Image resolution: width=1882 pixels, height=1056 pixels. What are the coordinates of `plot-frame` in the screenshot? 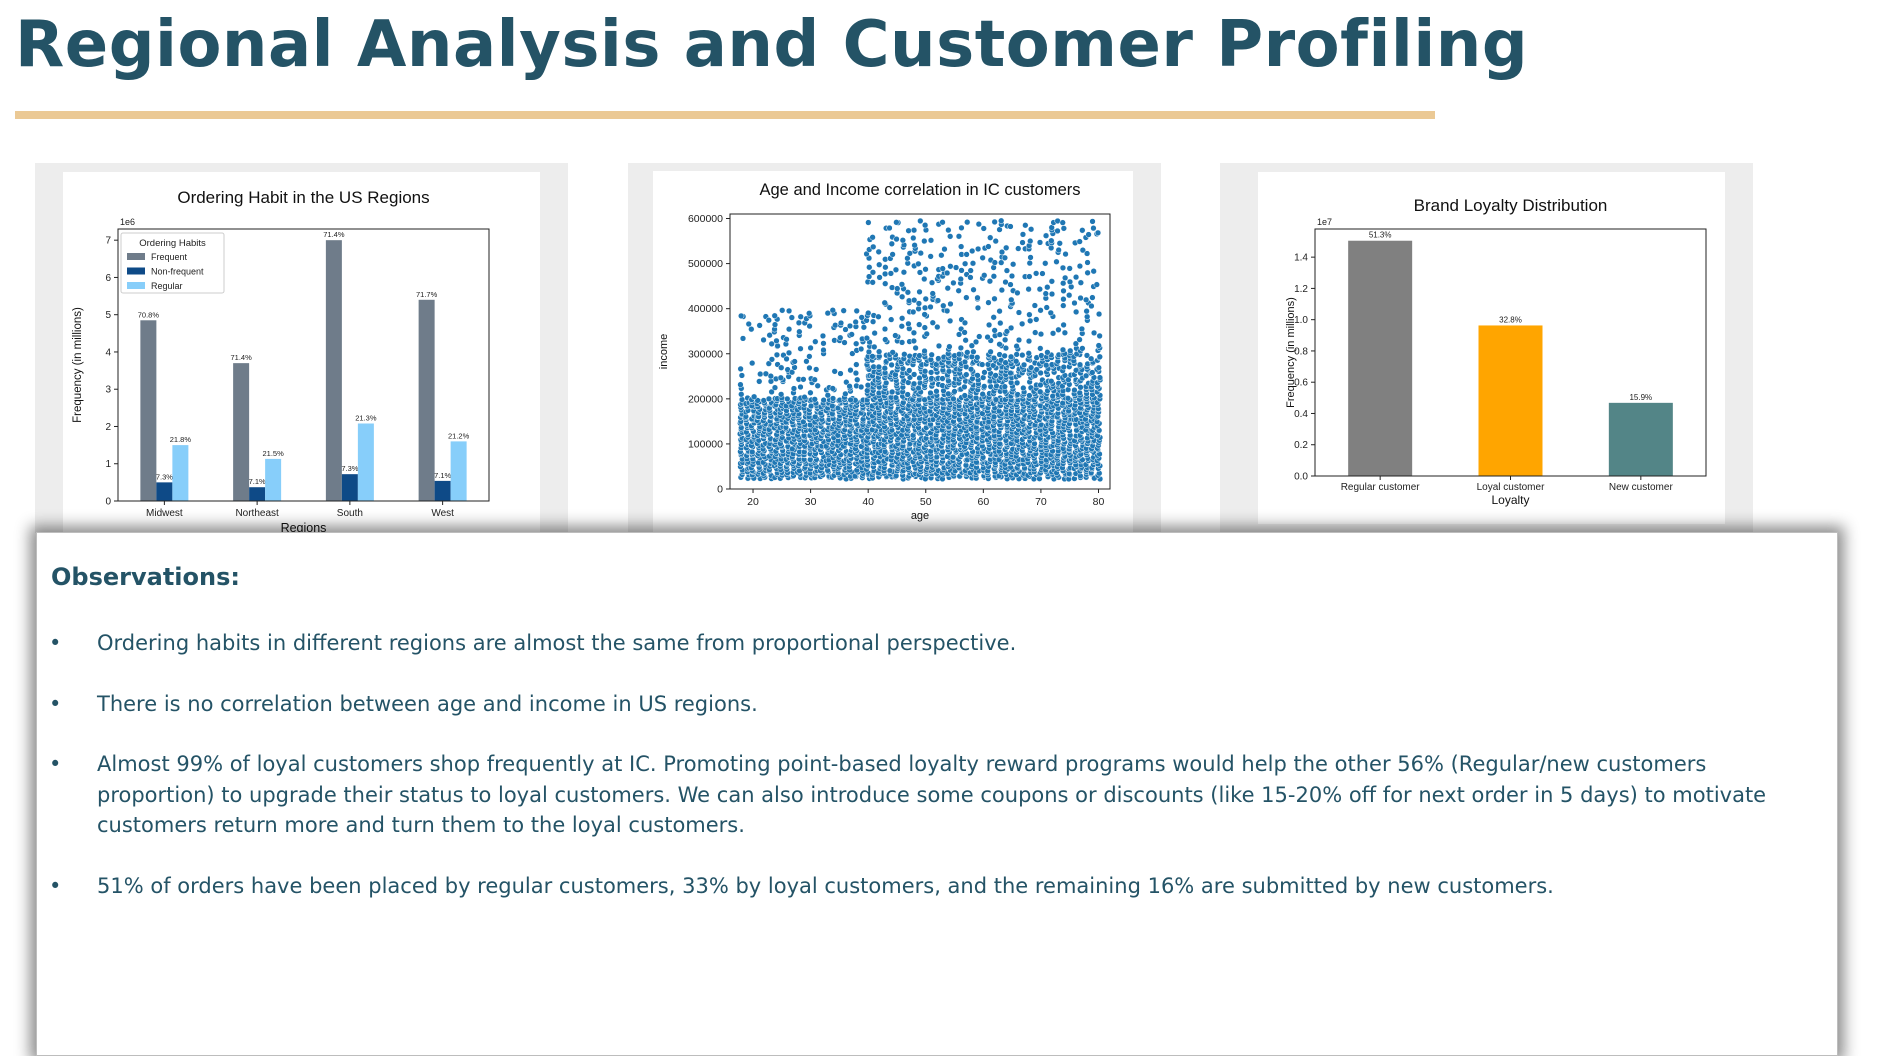 It's located at (920, 351).